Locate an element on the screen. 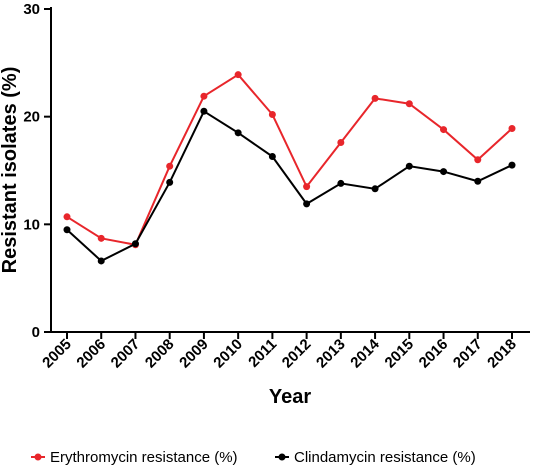 Image resolution: width=536 pixels, height=469 pixels. y-axis: 0 10 20 30 Resistant isolates (%) is located at coordinates (26, 171).